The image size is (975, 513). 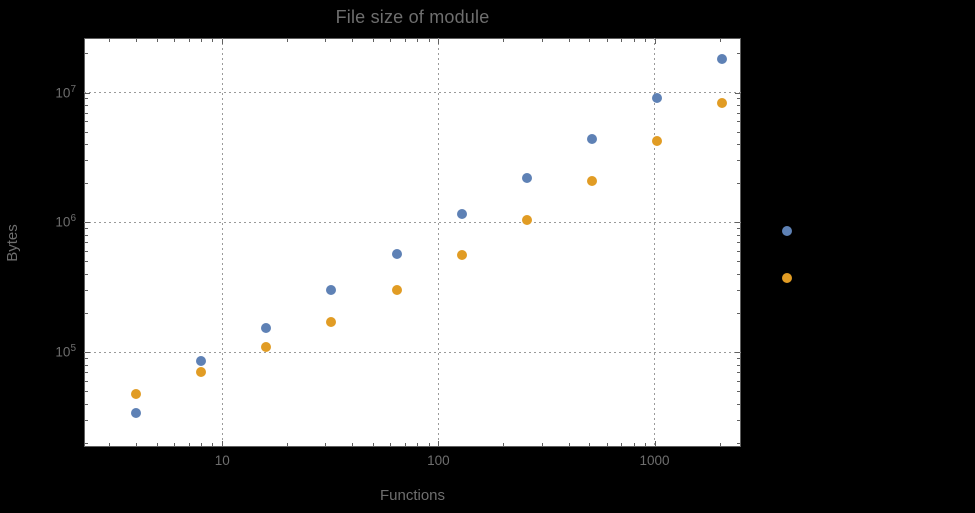 What do you see at coordinates (65, 92) in the screenshot?
I see `y-tick-label: 10⁷` at bounding box center [65, 92].